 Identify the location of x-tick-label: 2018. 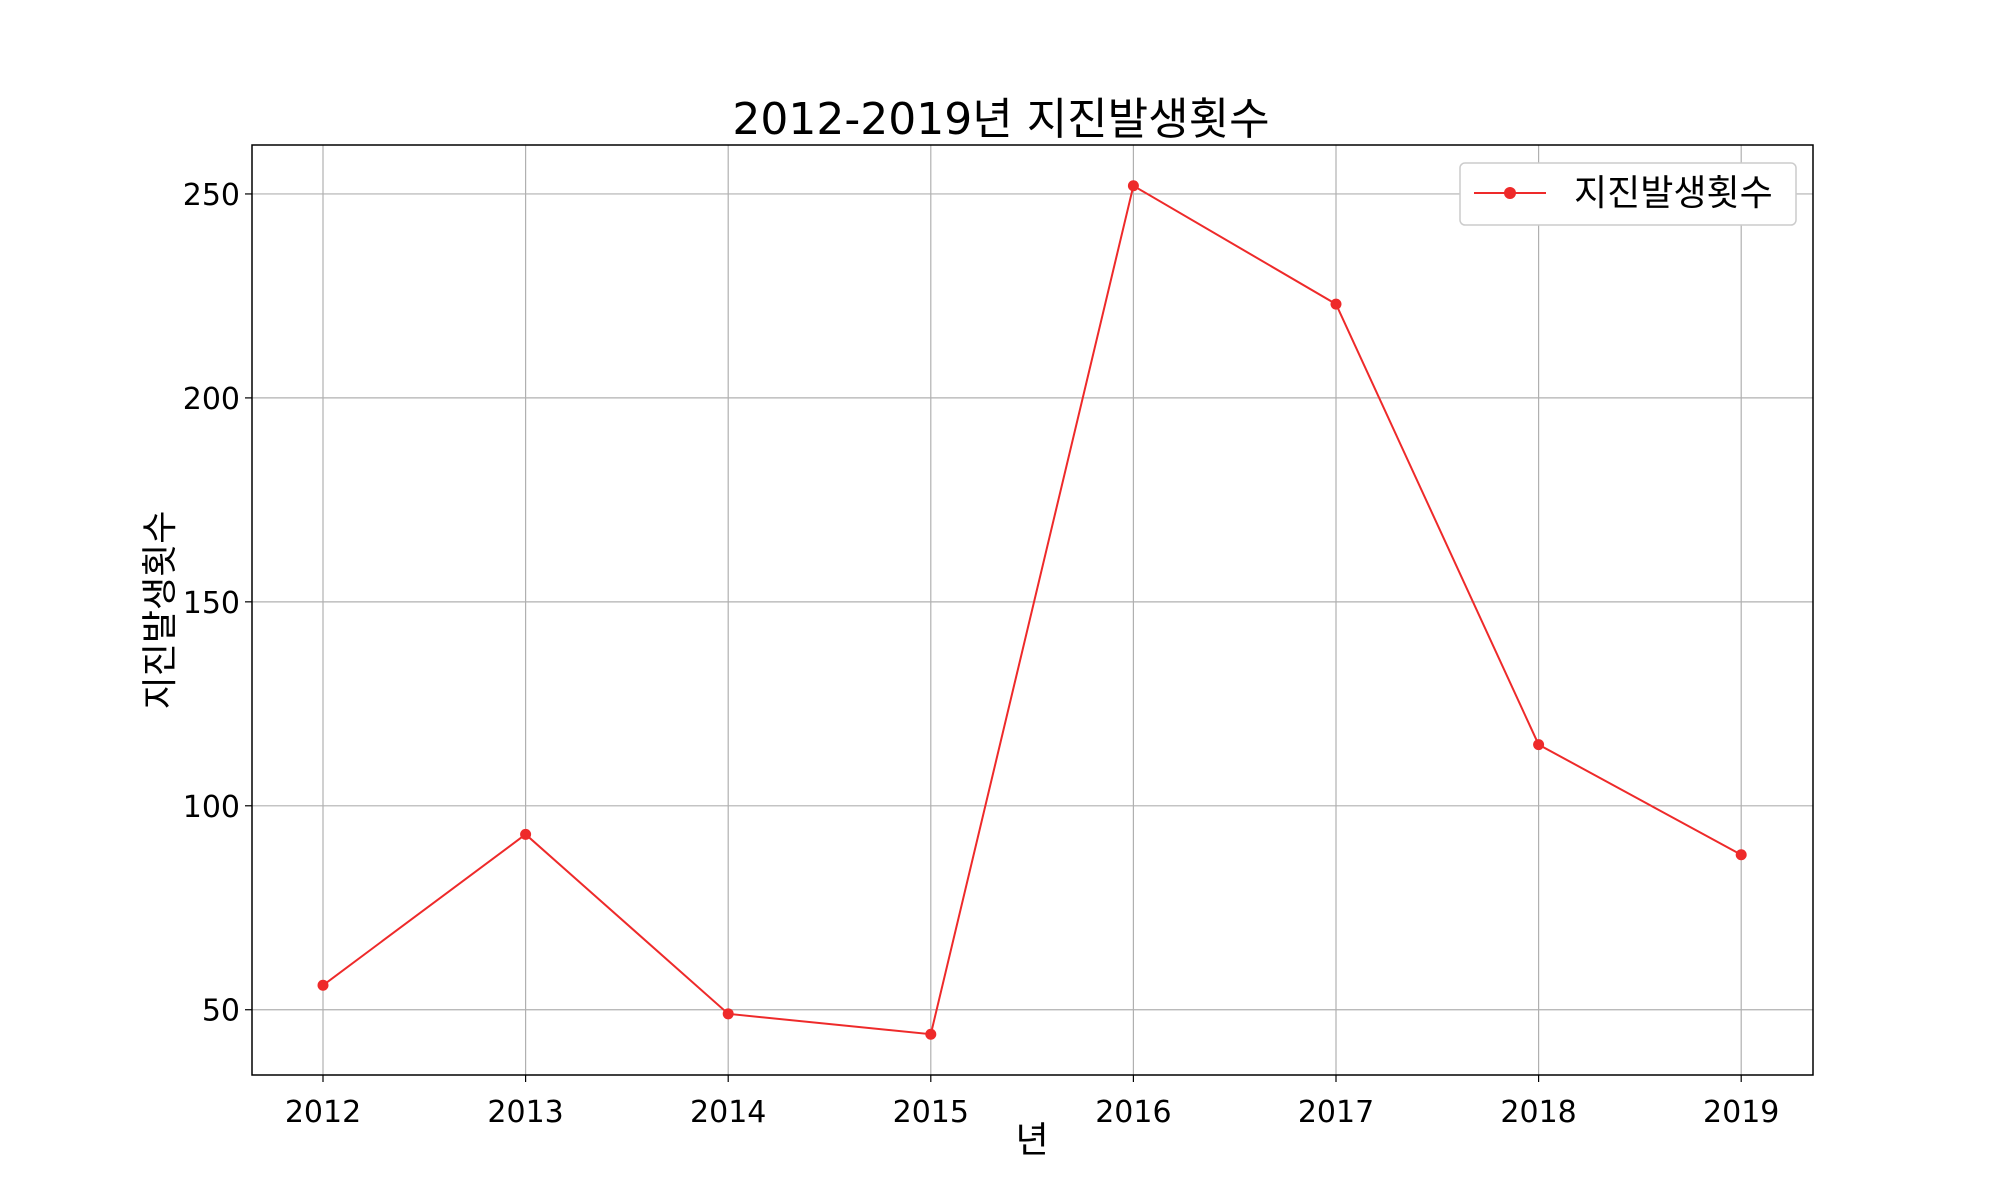
(1538, 1112).